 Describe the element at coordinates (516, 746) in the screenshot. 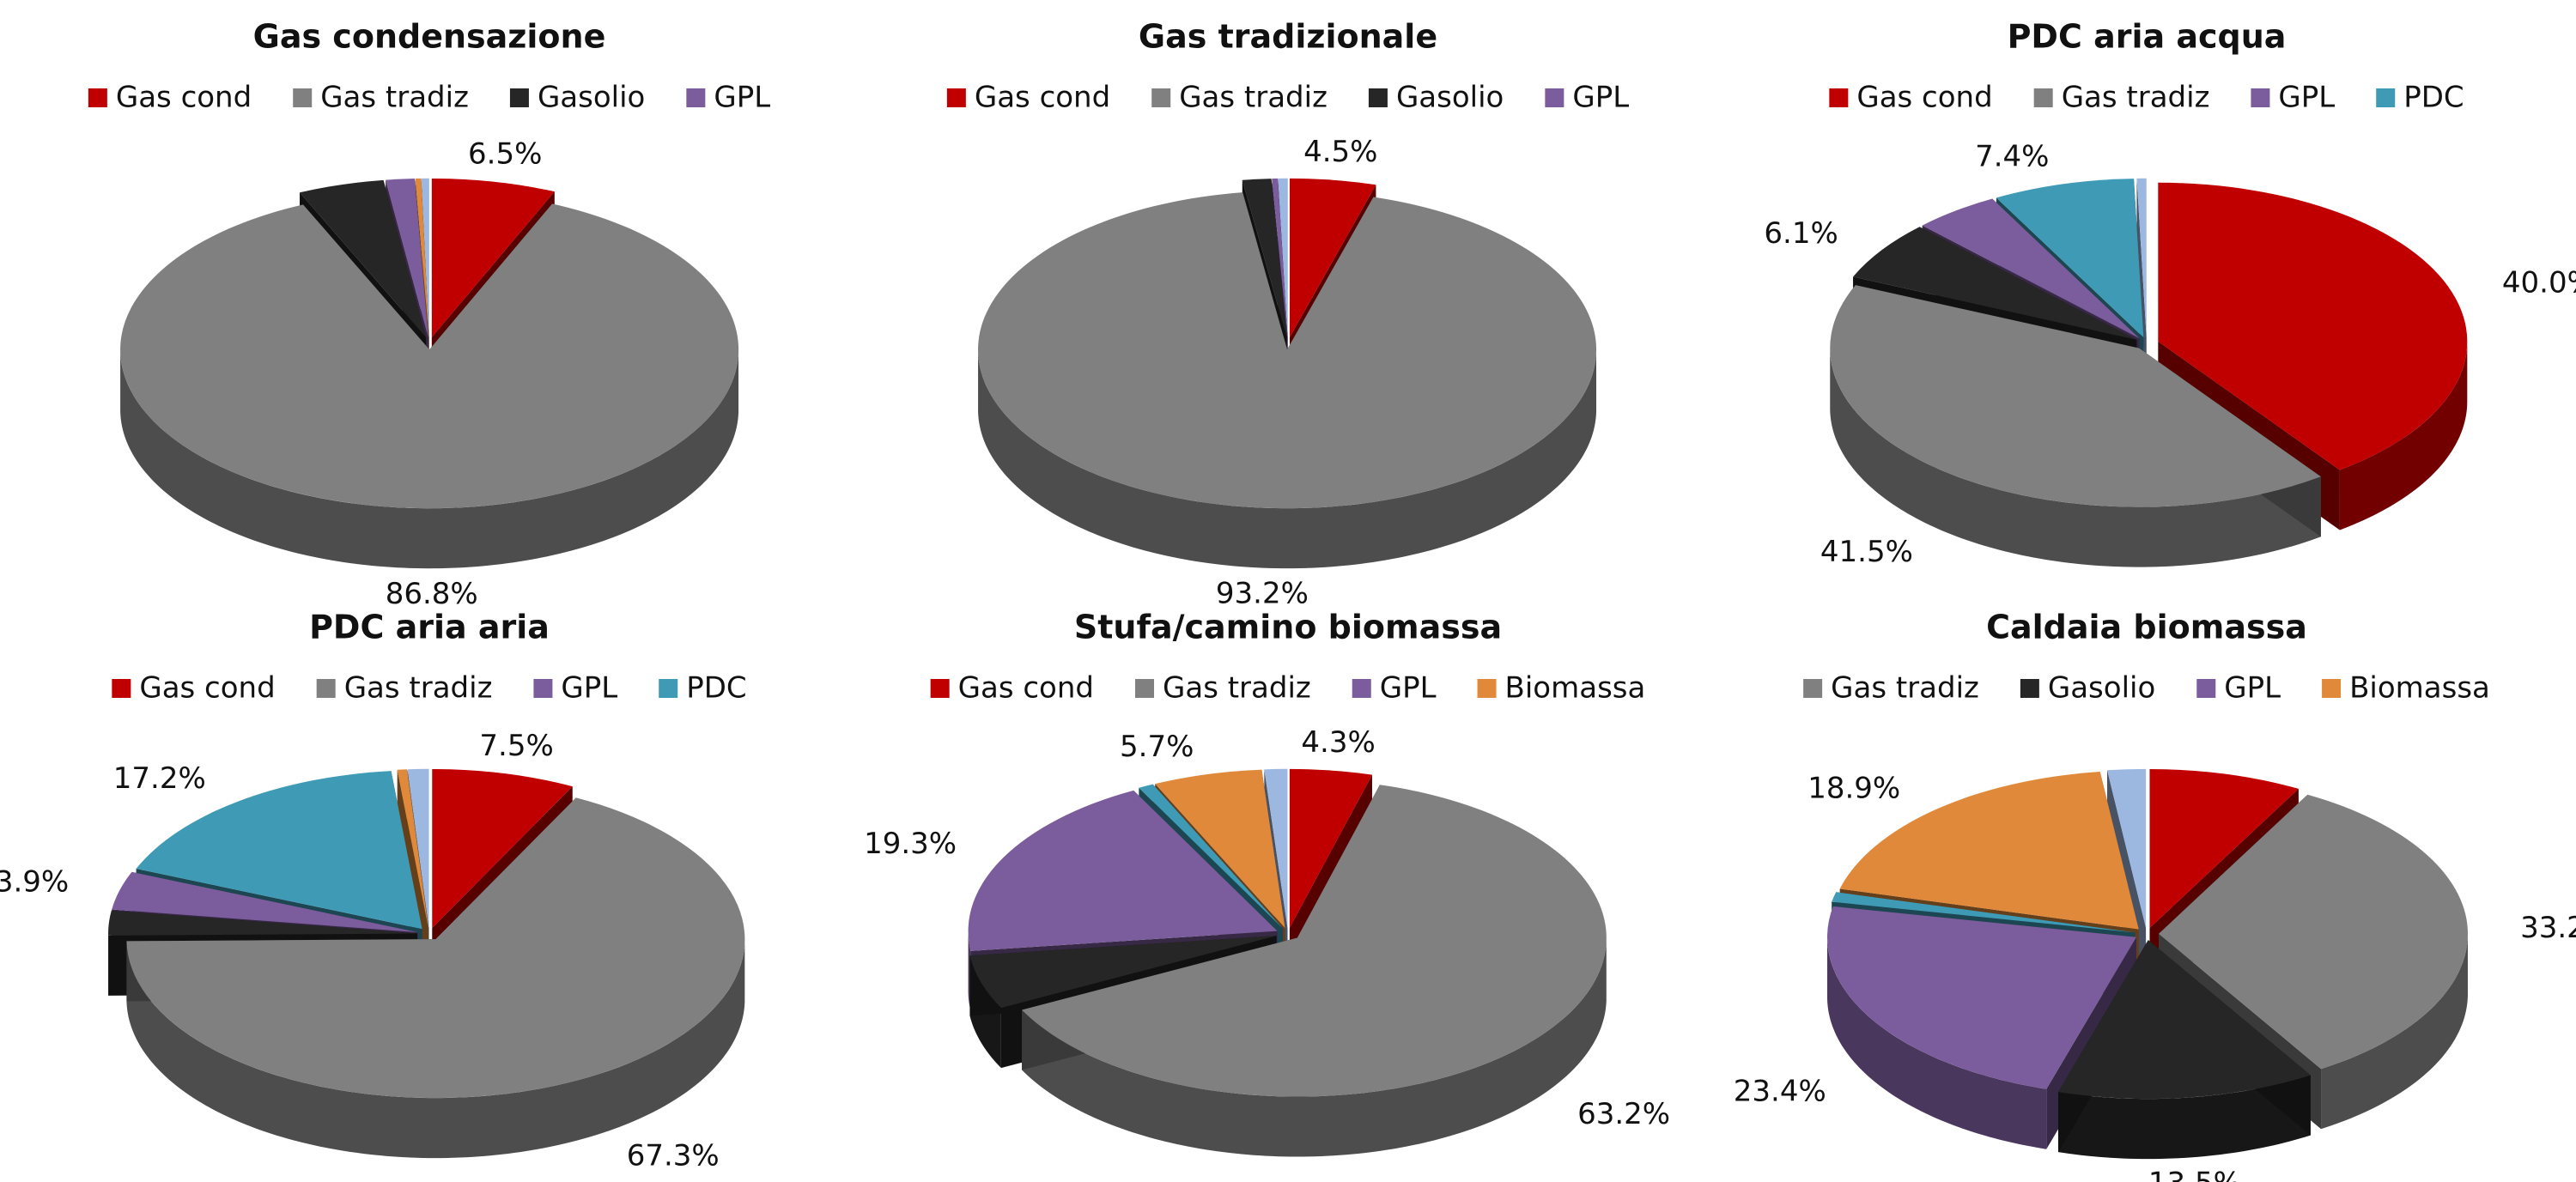

I see `data-label: 7.5%` at that location.